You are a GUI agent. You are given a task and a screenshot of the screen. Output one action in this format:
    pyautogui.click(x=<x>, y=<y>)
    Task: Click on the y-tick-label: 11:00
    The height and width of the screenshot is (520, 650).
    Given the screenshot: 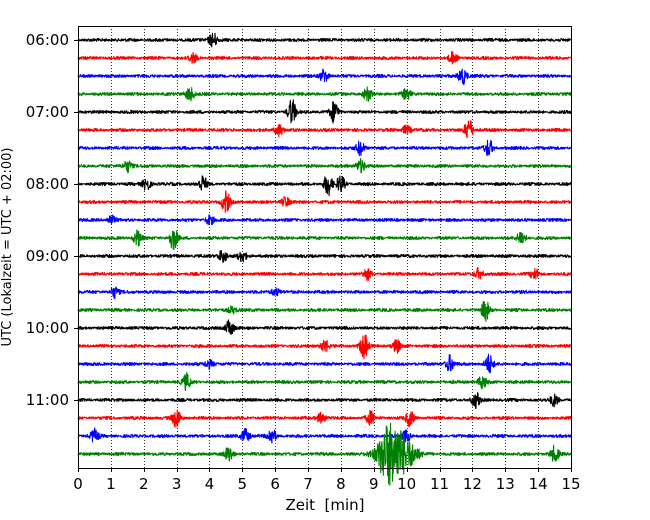 What is the action you would take?
    pyautogui.click(x=47, y=400)
    